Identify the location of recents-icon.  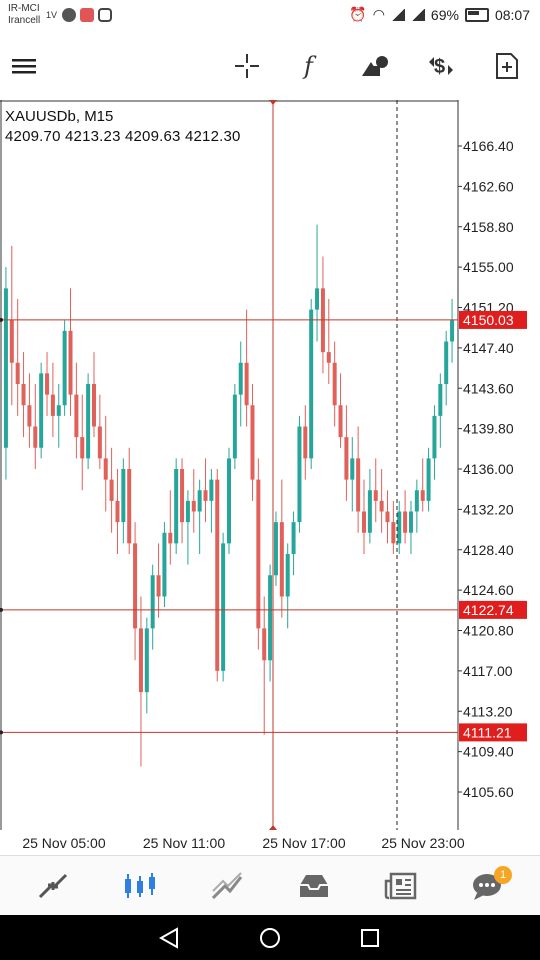
(370, 938).